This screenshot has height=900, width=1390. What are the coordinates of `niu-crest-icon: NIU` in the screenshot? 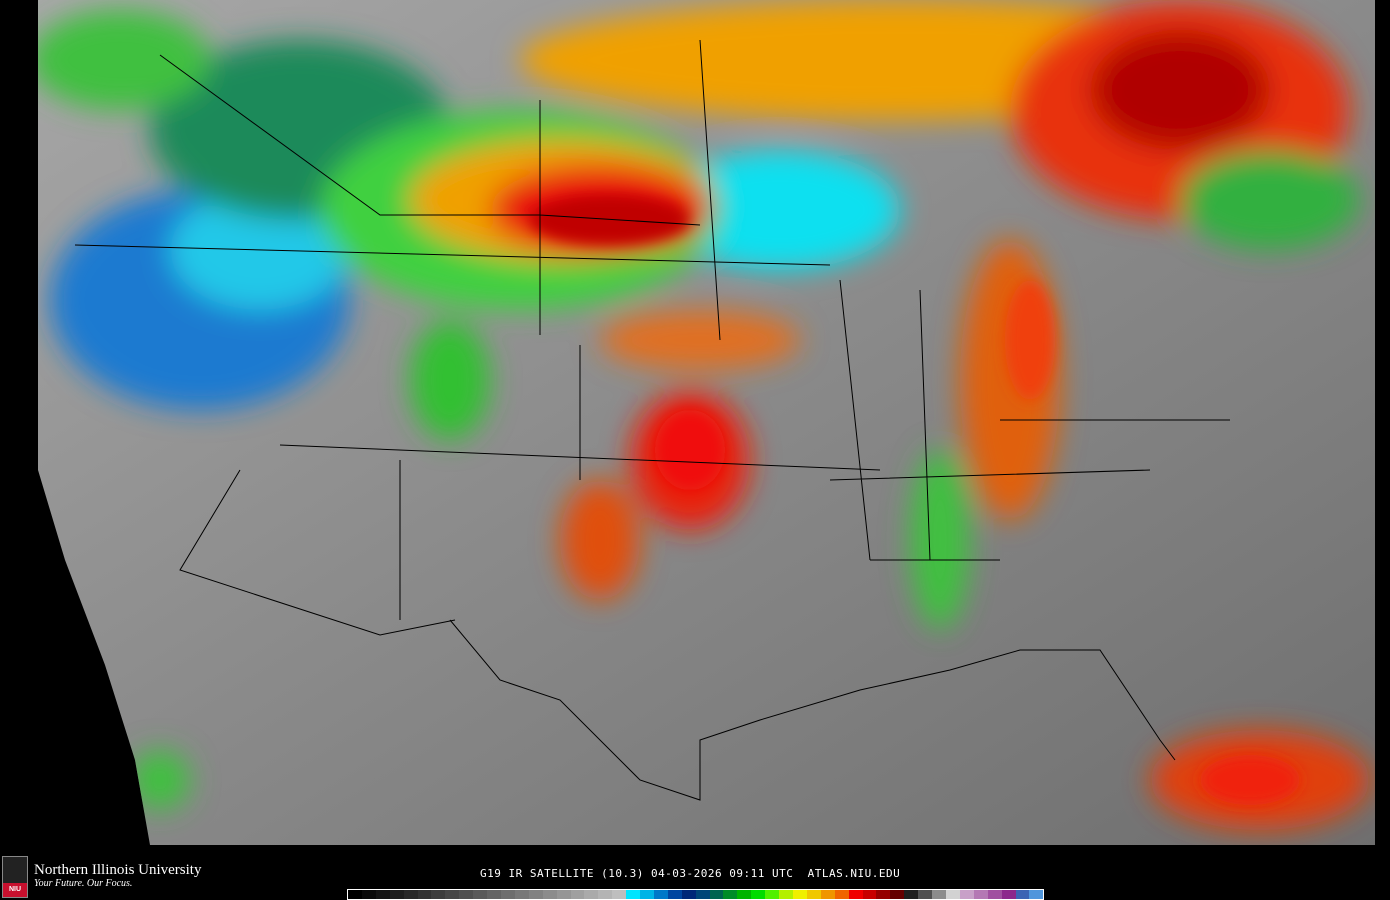 It's located at (15, 877).